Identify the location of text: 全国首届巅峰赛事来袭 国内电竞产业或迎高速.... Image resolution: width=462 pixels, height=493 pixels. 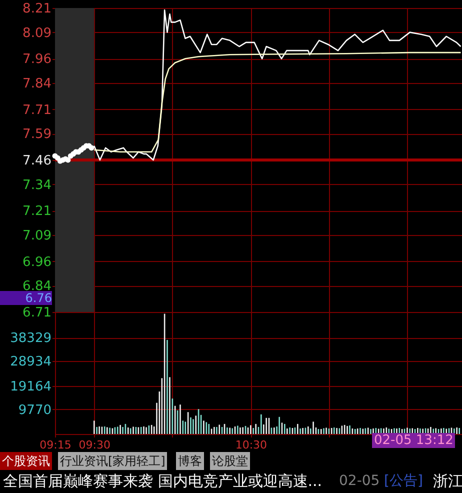
(162, 481).